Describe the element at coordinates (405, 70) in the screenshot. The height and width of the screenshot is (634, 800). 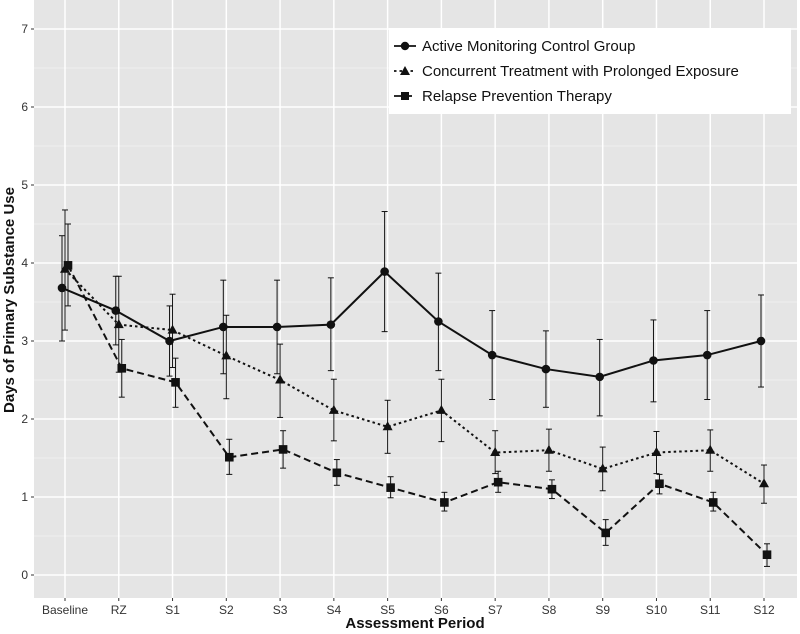
I see `legend-triangle-marker` at that location.